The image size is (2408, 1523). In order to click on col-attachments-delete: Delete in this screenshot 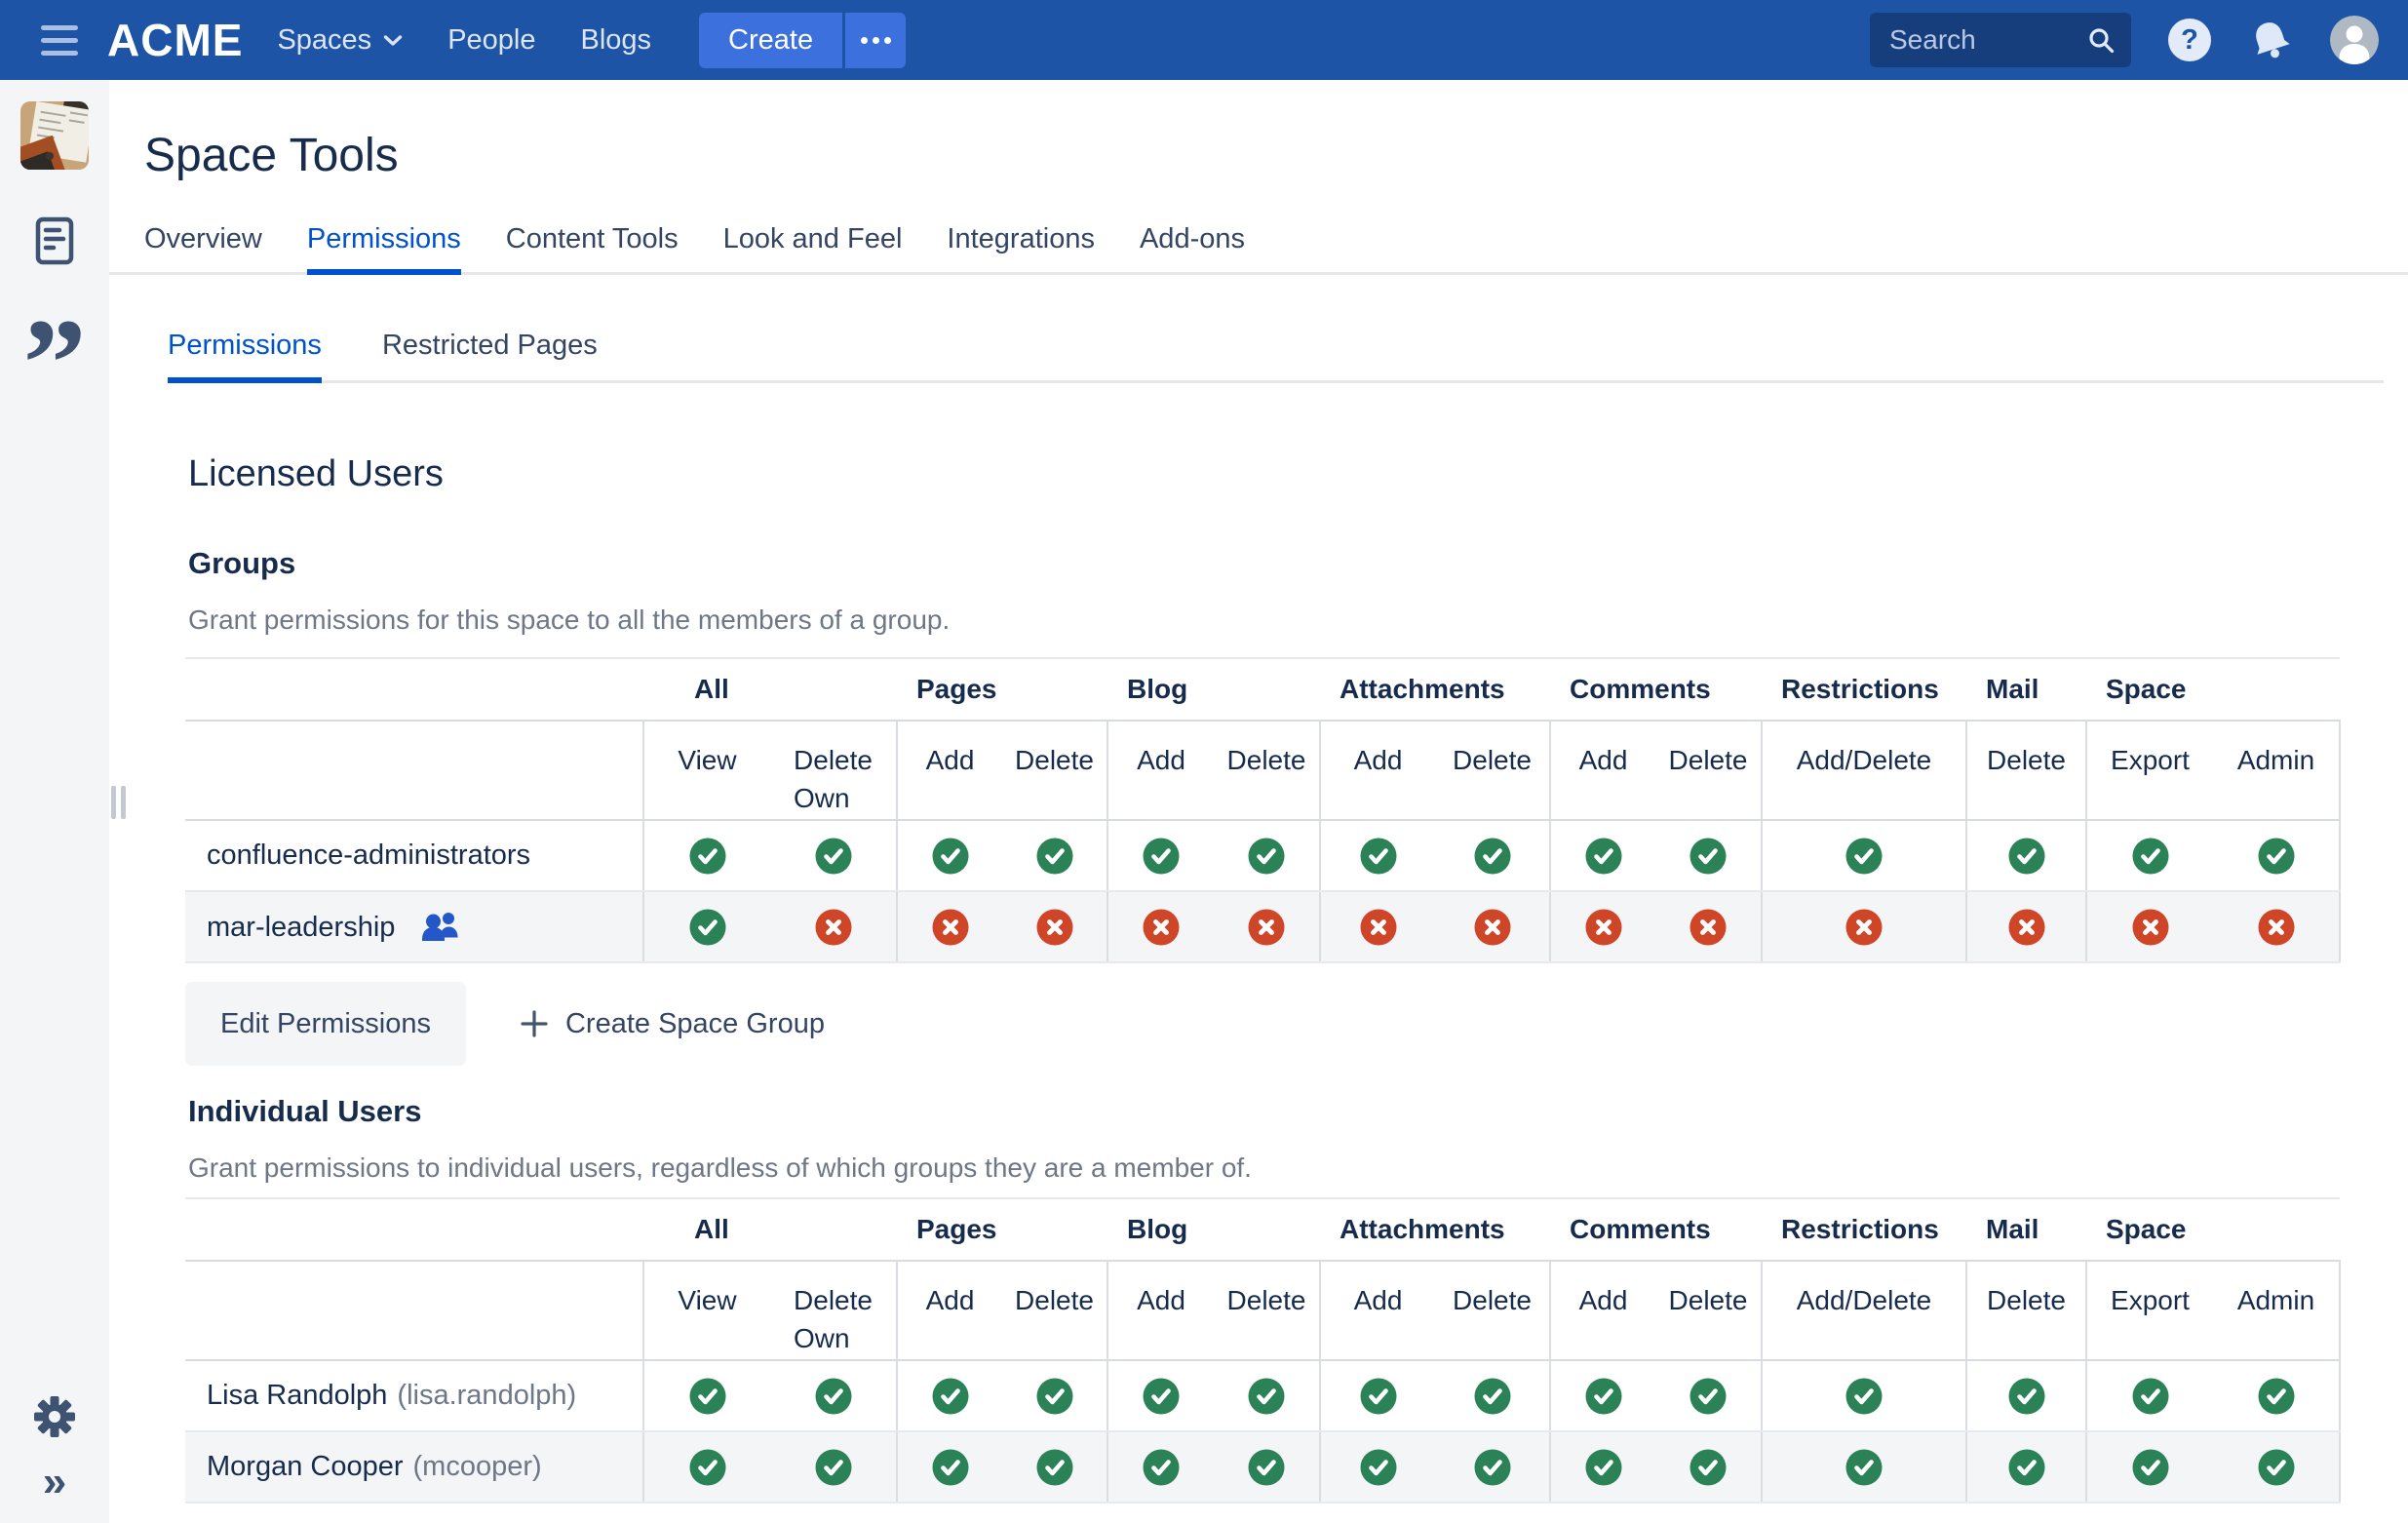, I will do `click(1492, 1311)`.